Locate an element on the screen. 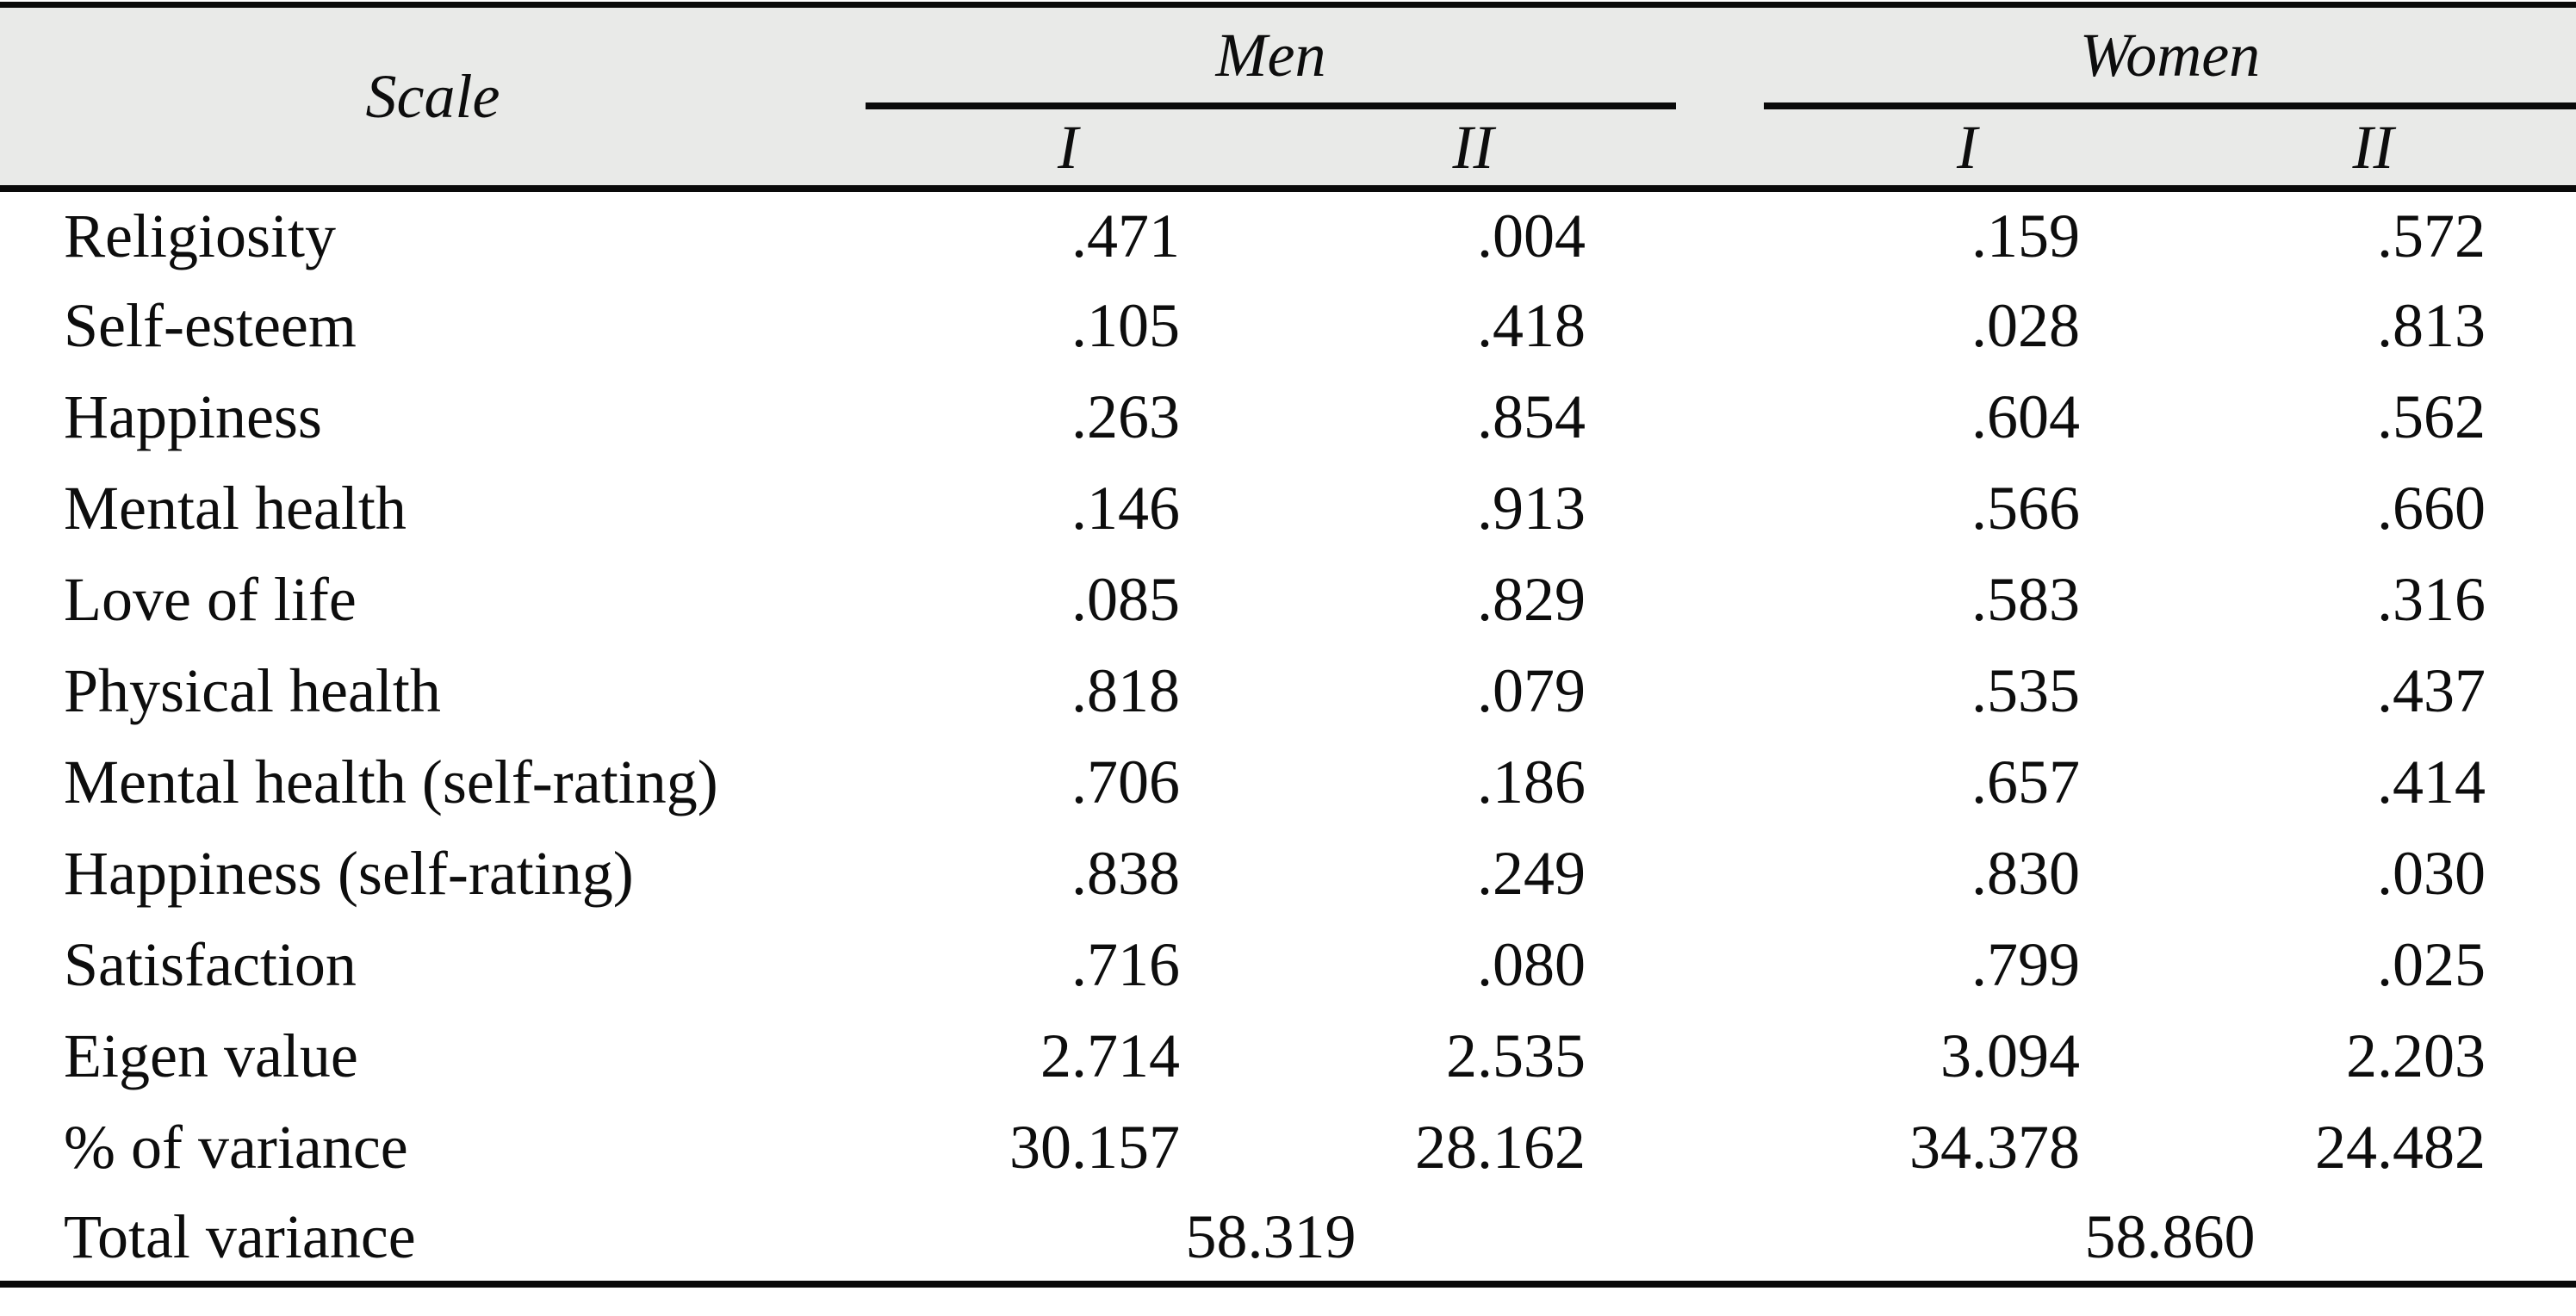 This screenshot has width=2576, height=1316. table-row: Mental health .146 .913 .566 .660 is located at coordinates (1288, 508).